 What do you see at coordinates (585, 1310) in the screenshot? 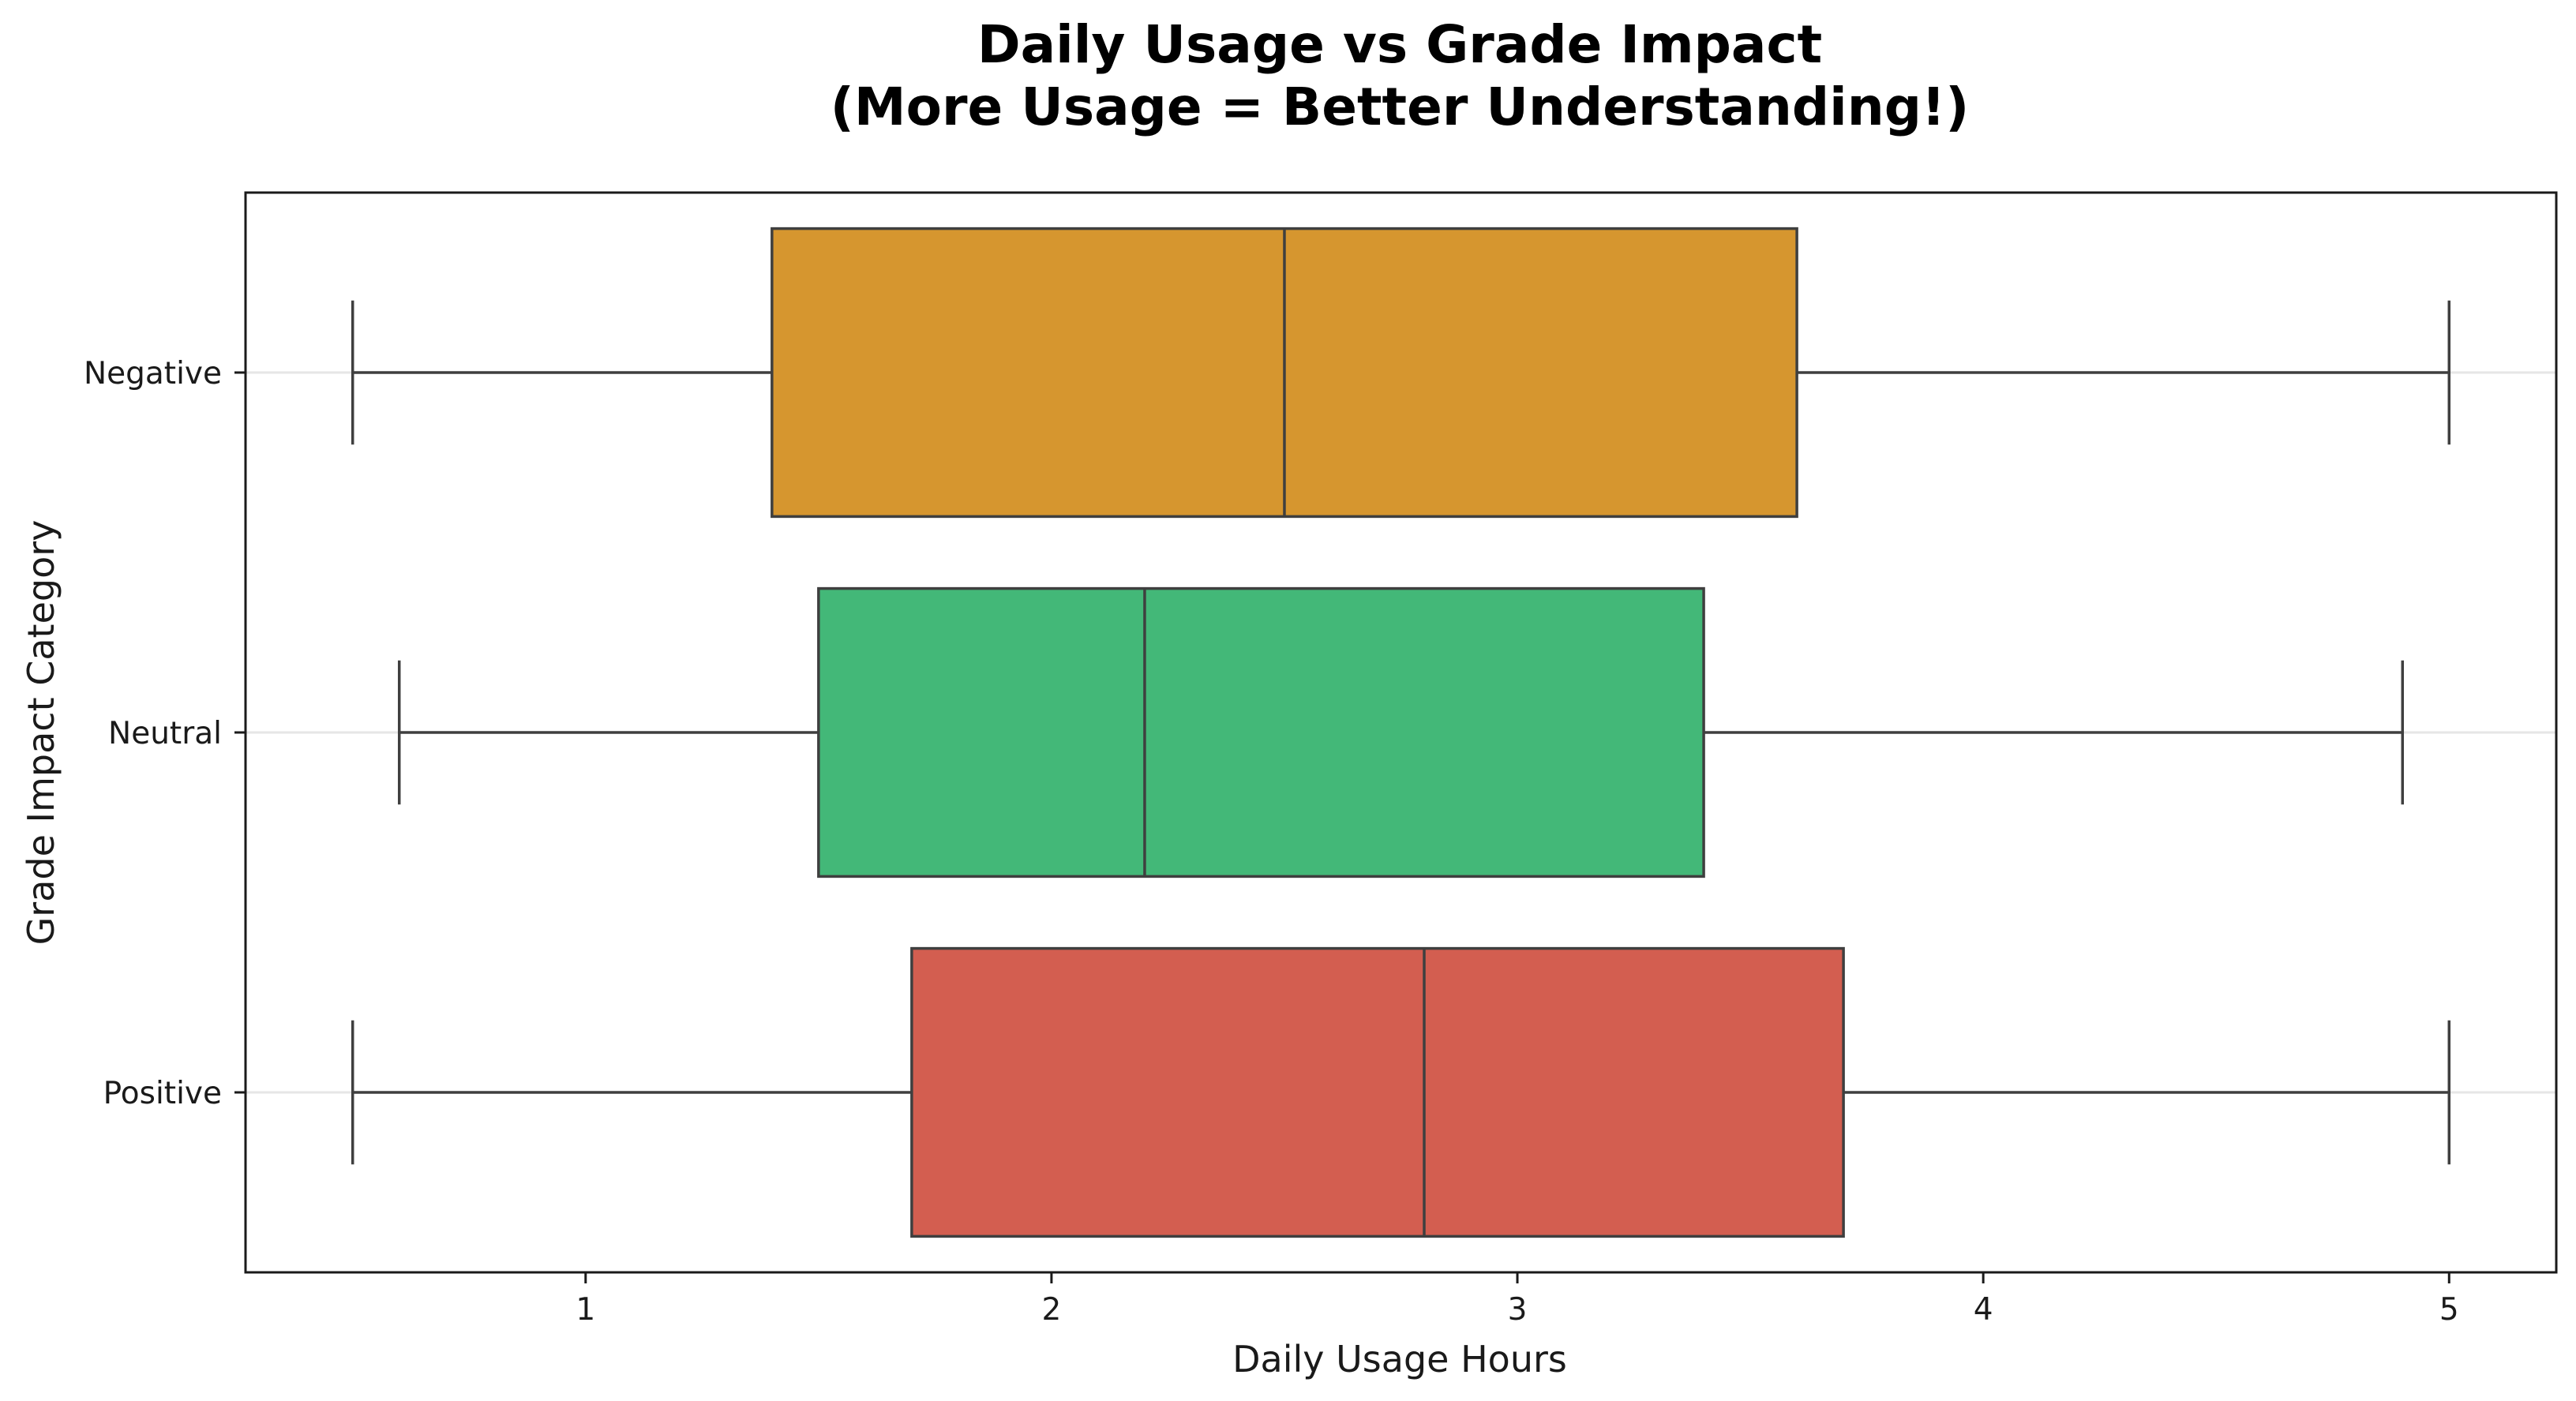
I see `x-tick-label-1: 1` at bounding box center [585, 1310].